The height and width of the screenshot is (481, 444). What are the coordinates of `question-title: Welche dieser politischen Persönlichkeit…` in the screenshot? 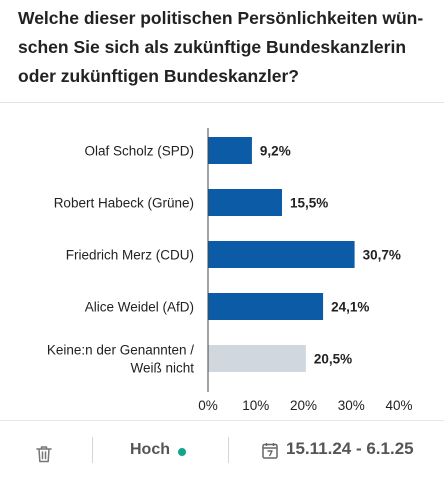 It's located at (221, 47).